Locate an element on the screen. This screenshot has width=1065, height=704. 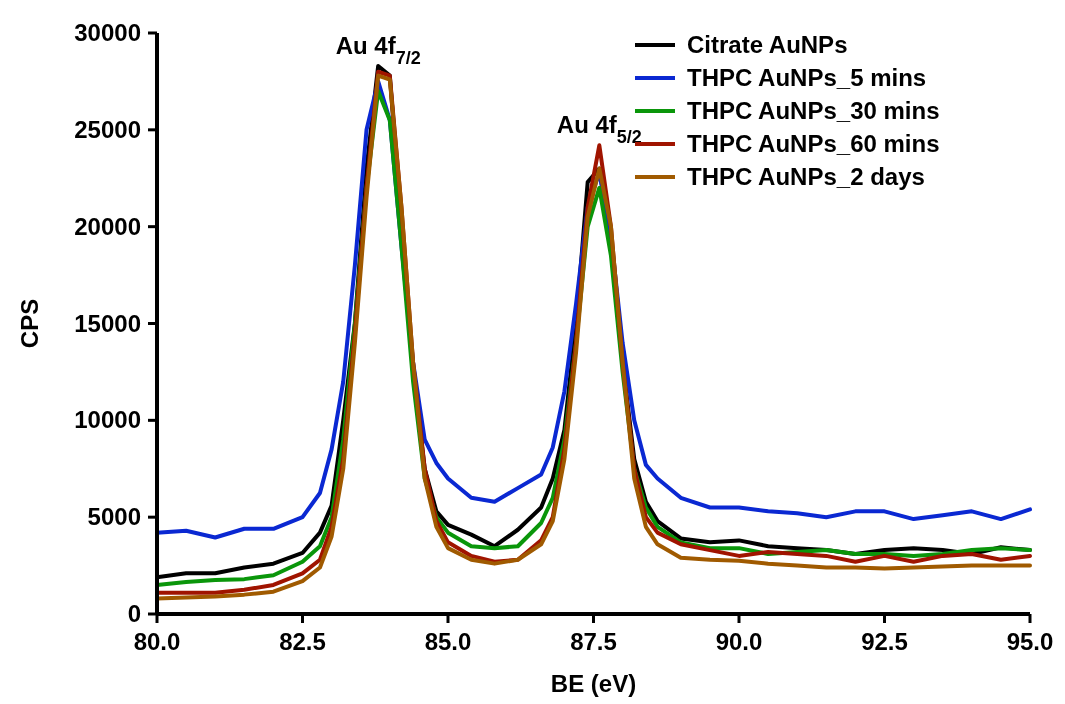
legend-label: THPC AuNPs_5 mins is located at coordinates (807, 77).